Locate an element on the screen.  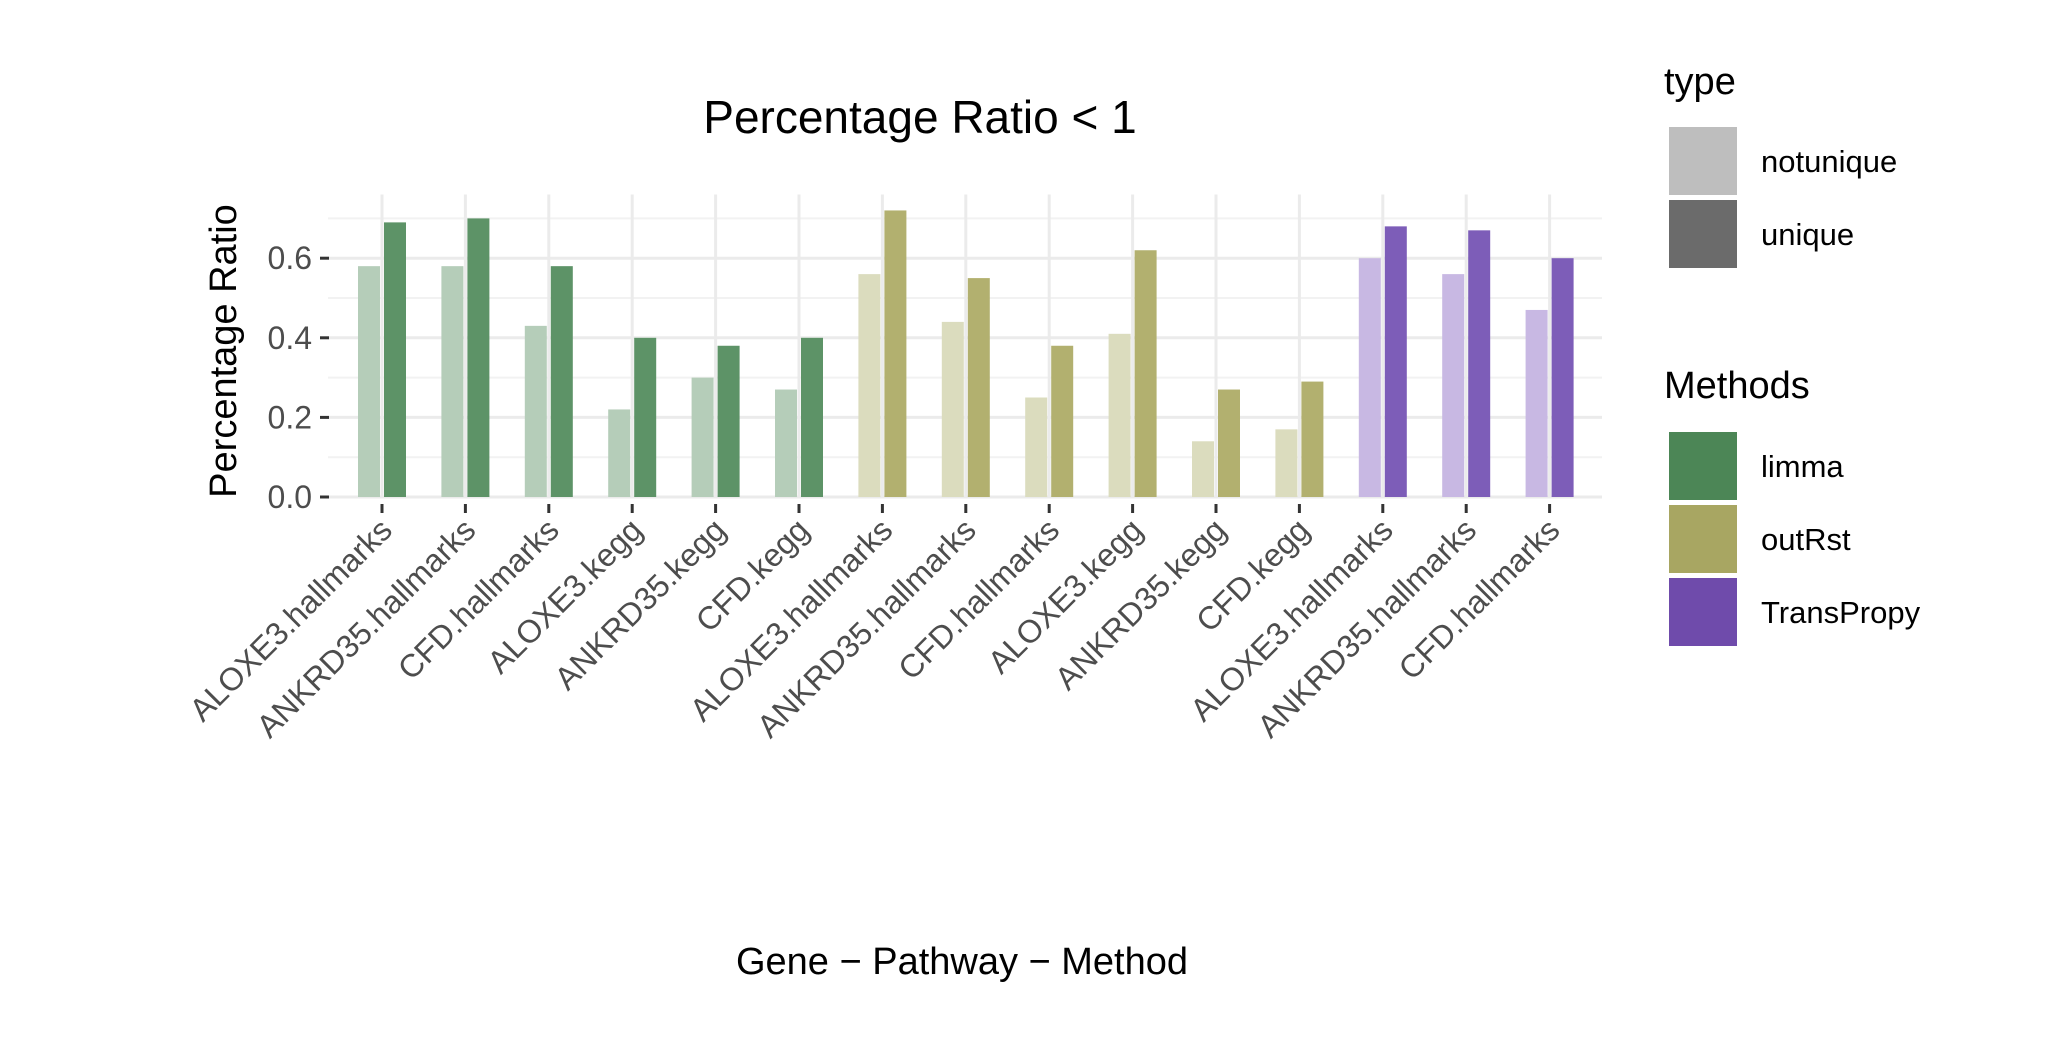
legend-swatch-transpropy is located at coordinates (1703, 612).